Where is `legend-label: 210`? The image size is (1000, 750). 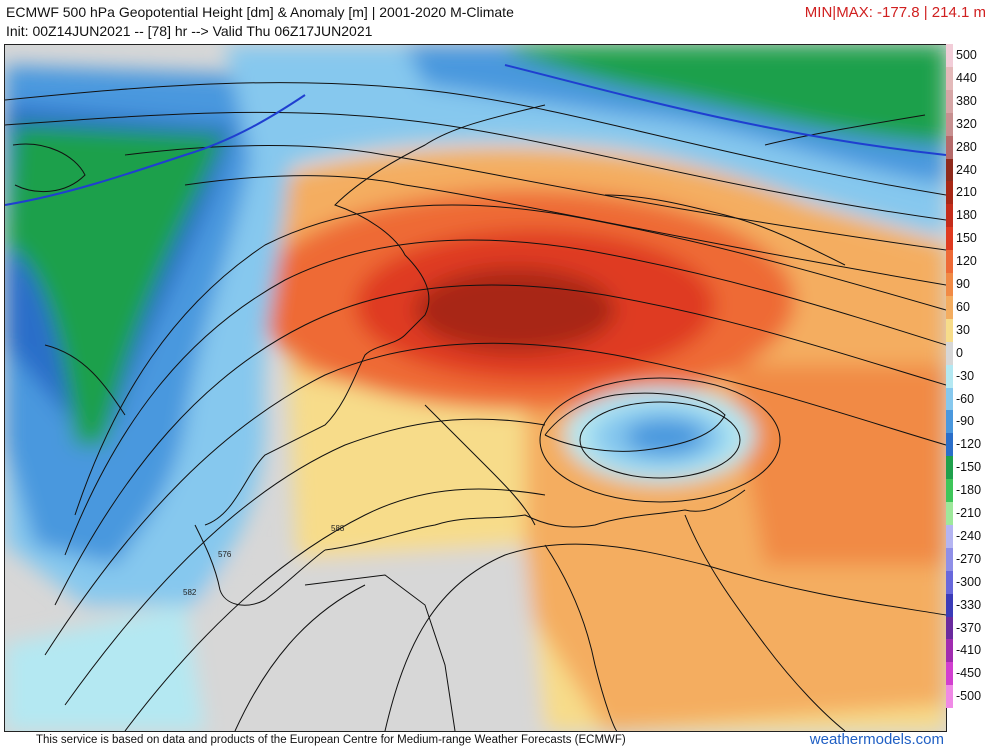
legend-label: 210 is located at coordinates (966, 192).